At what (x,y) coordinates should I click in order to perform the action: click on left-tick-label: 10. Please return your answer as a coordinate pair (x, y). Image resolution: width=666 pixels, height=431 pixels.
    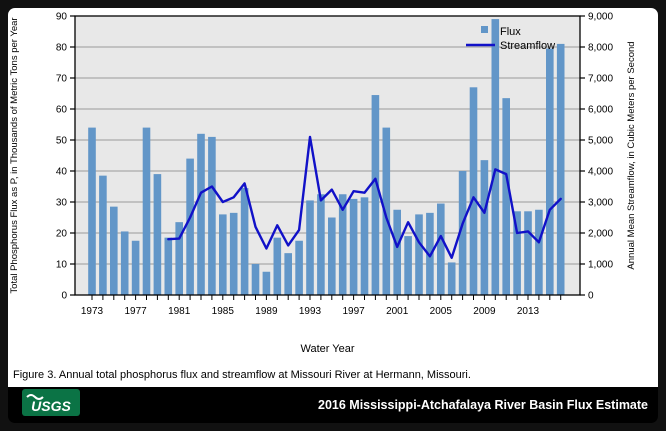
    Looking at the image, I should click on (62, 265).